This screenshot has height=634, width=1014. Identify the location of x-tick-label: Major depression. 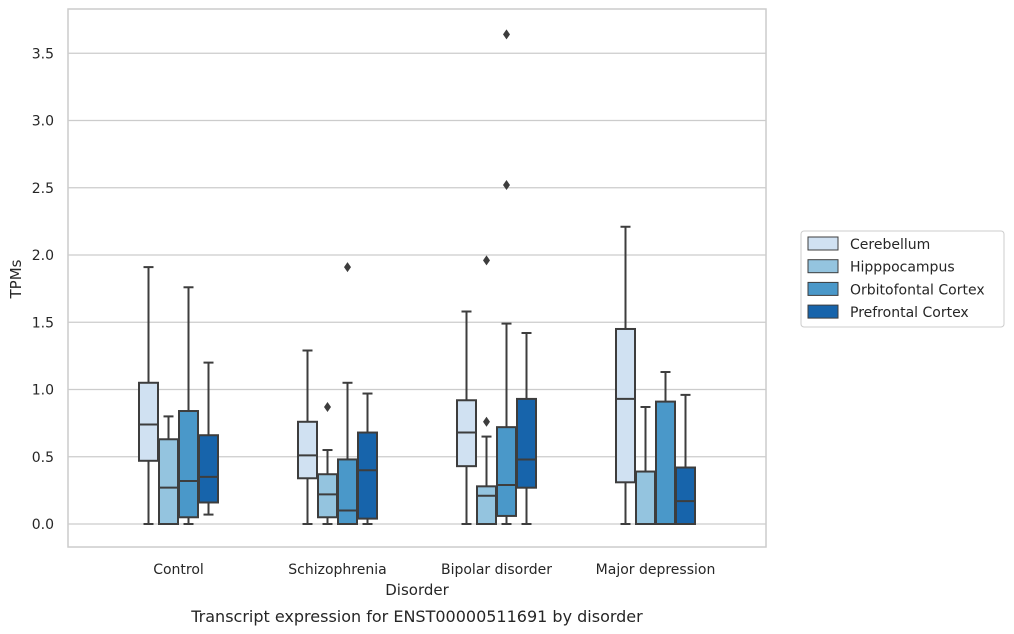
(656, 570).